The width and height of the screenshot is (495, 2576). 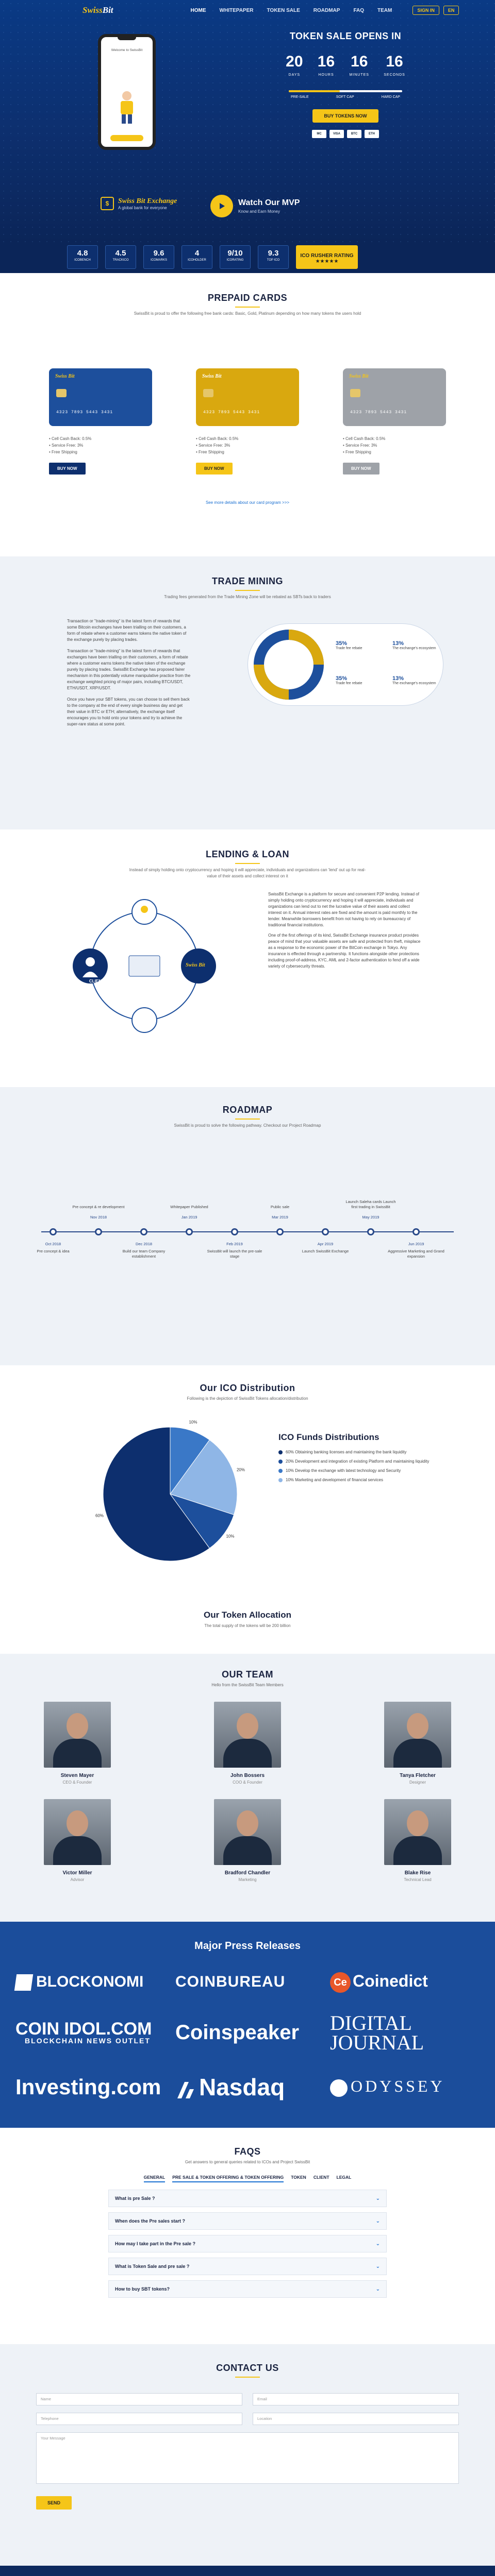 What do you see at coordinates (247, 2289) in the screenshot?
I see `faq-item: How to buy SBT tokens? ⌄` at bounding box center [247, 2289].